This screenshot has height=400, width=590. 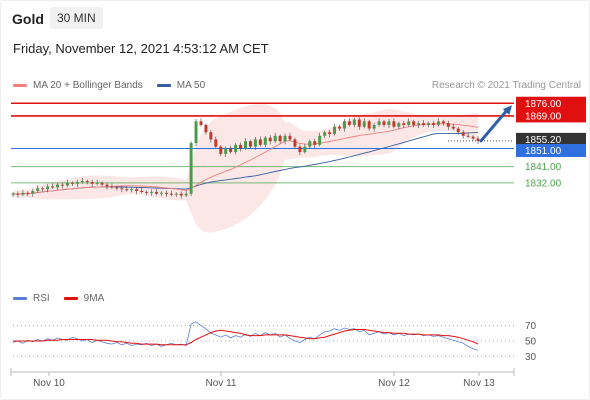 I want to click on research-credit: Research © 2021 Trading Central, so click(x=506, y=85).